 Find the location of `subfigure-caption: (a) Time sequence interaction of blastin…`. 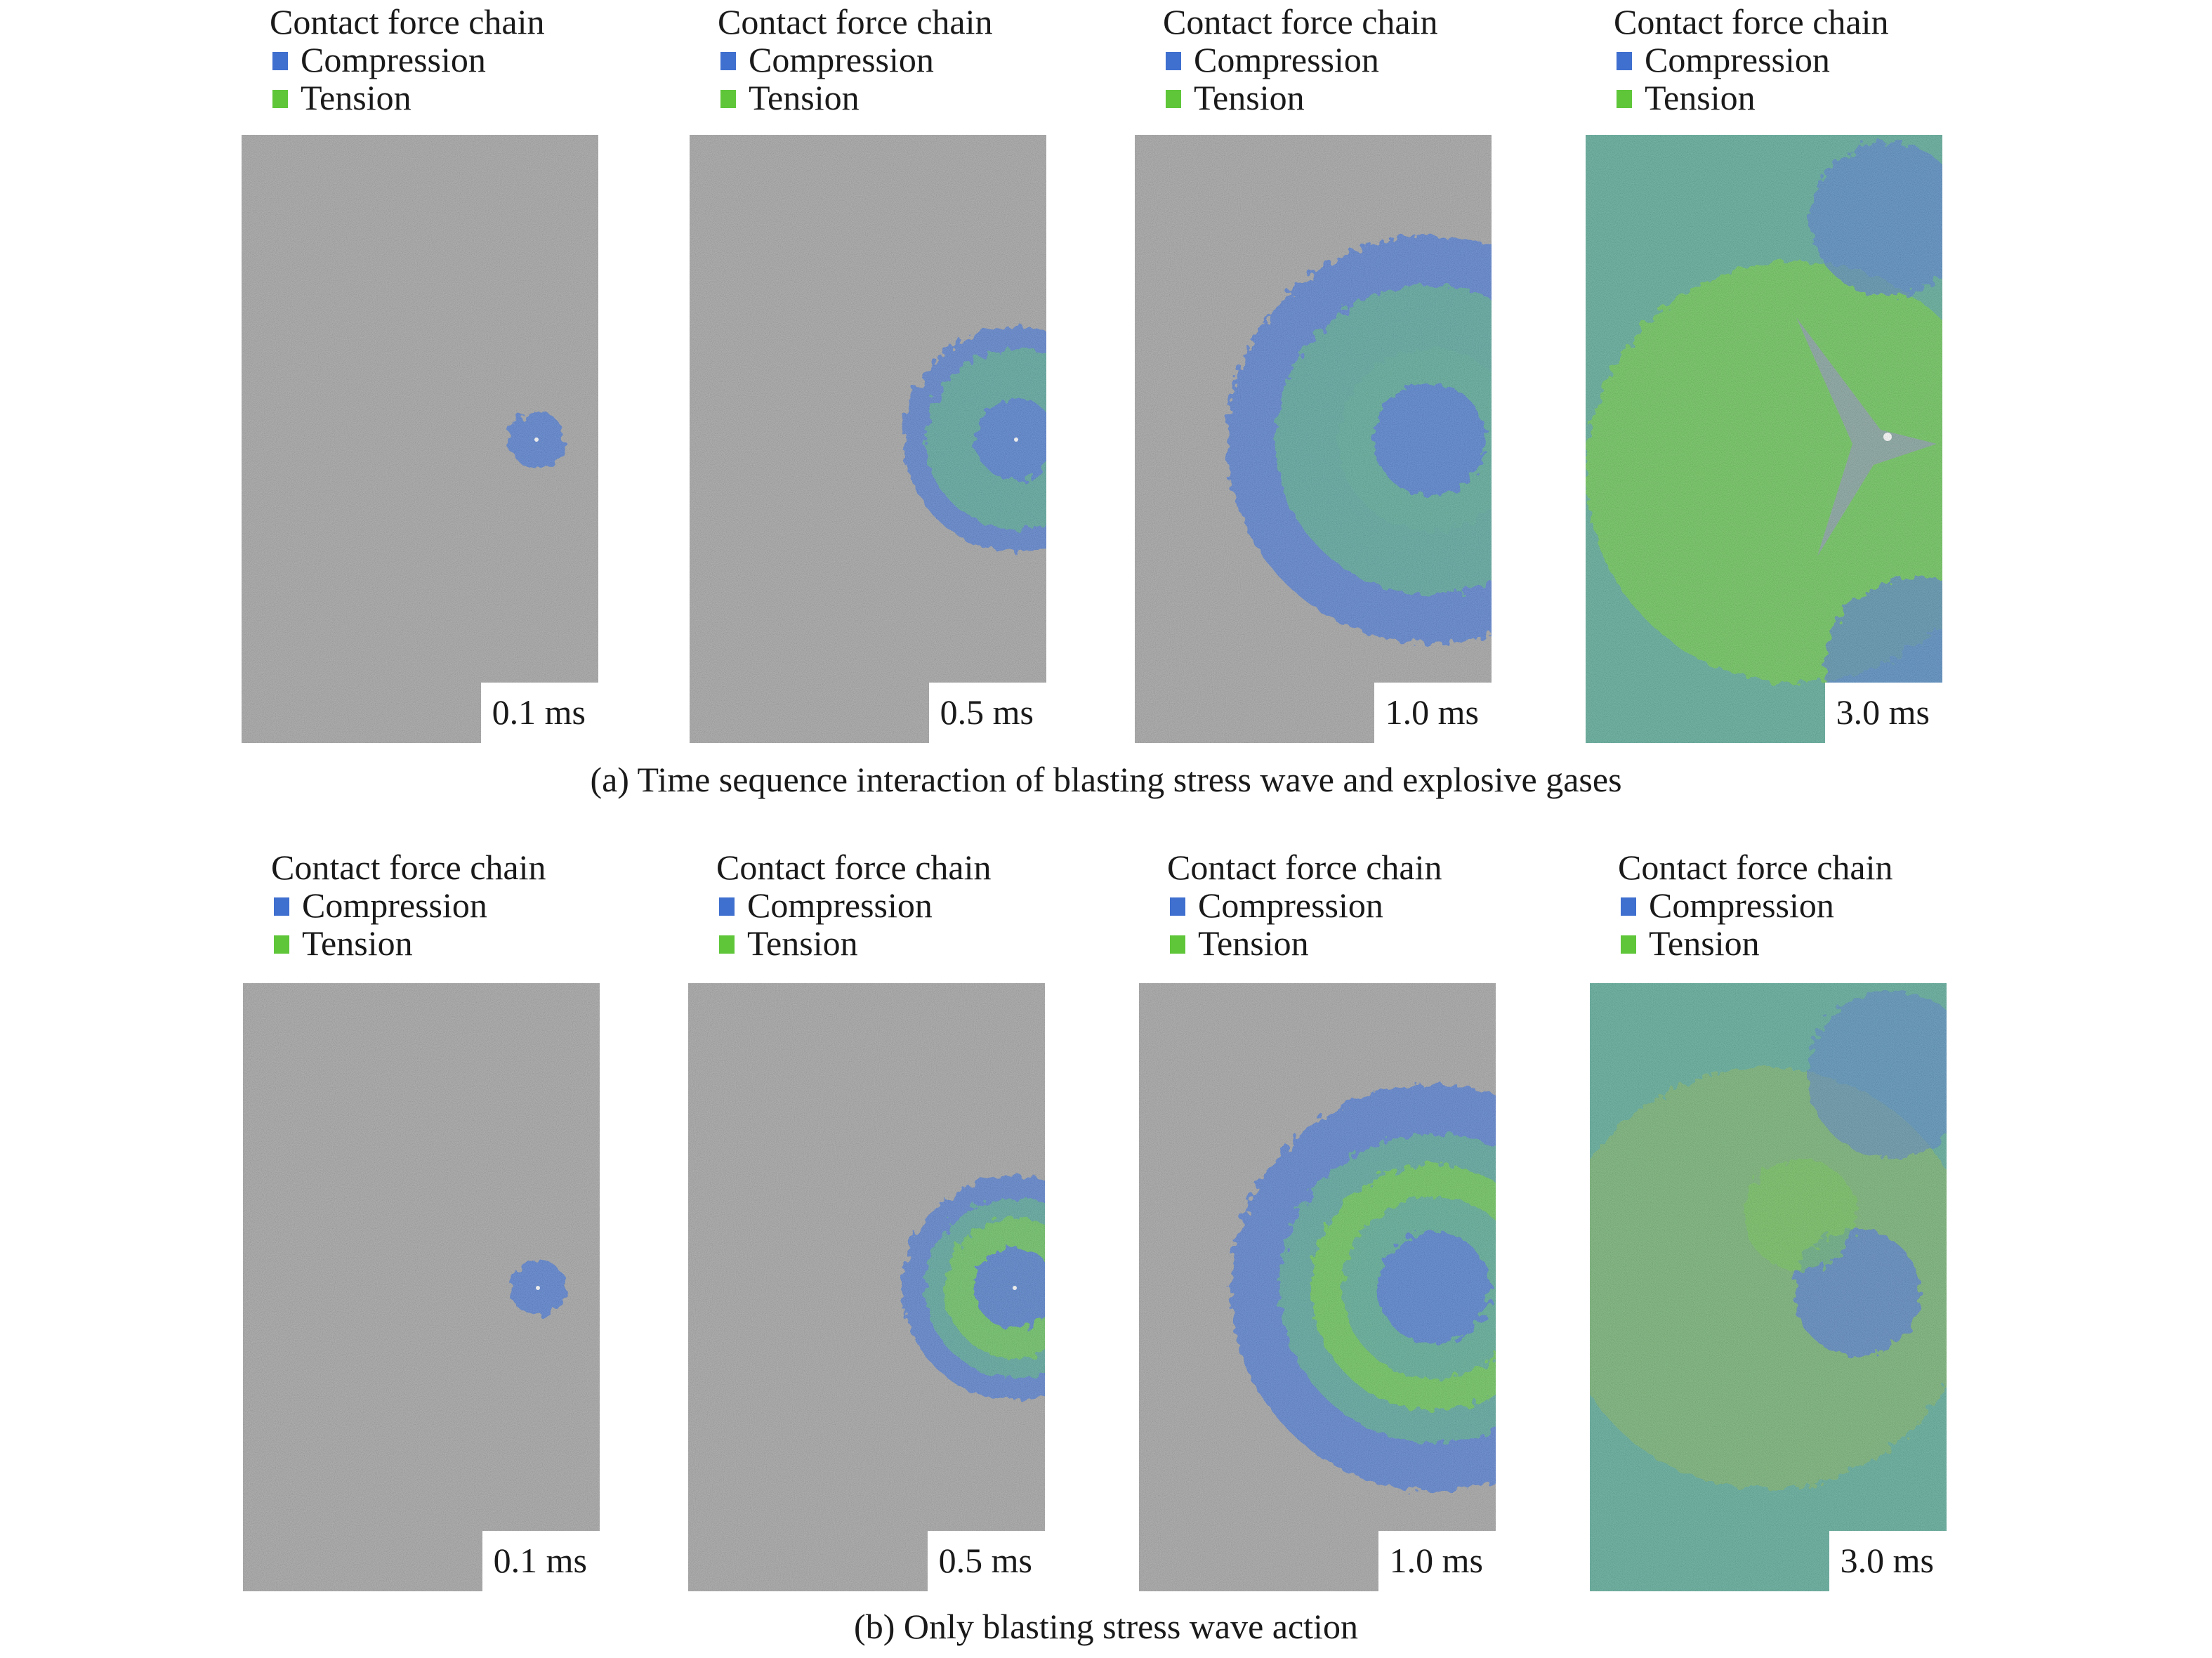

subfigure-caption: (a) Time sequence interaction of blastin… is located at coordinates (1106, 780).